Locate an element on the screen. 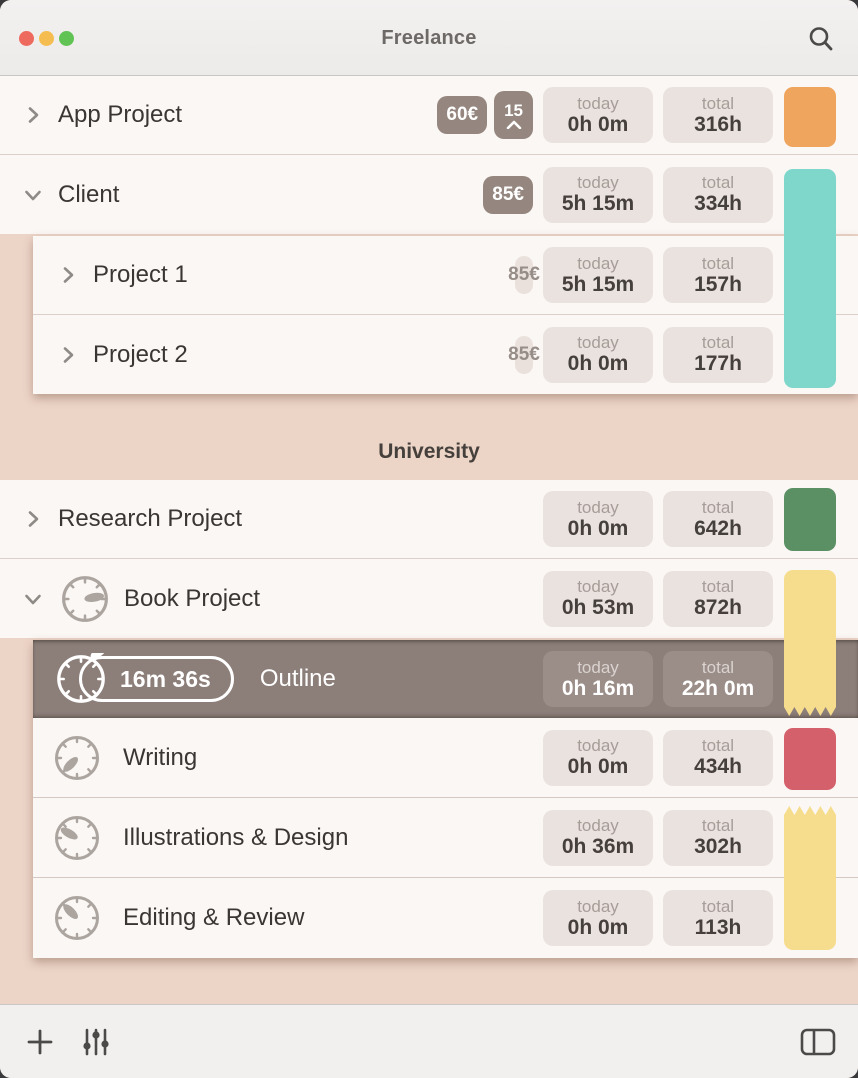  row-badges: today 0h 0m total 642h is located at coordinates (700, 519).